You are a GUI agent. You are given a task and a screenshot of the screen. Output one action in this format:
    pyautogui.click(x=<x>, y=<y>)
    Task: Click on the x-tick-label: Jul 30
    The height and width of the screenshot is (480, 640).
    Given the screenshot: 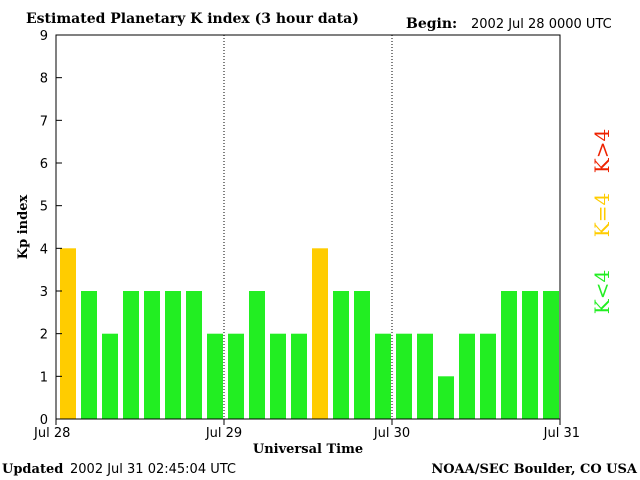 What is the action you would take?
    pyautogui.click(x=391, y=433)
    